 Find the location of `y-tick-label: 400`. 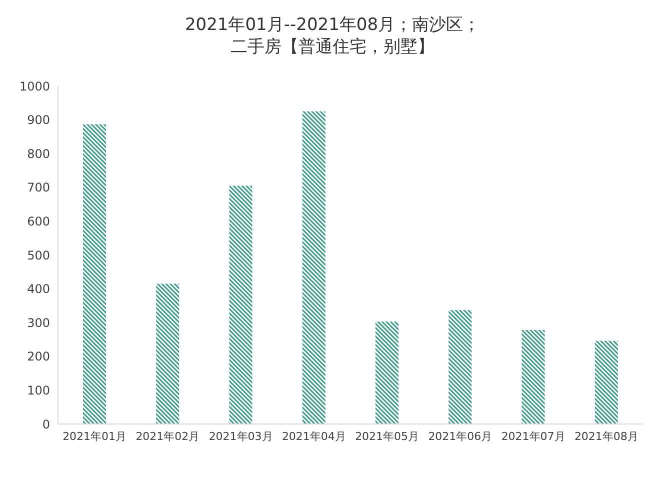

y-tick-label: 400 is located at coordinates (38, 289).